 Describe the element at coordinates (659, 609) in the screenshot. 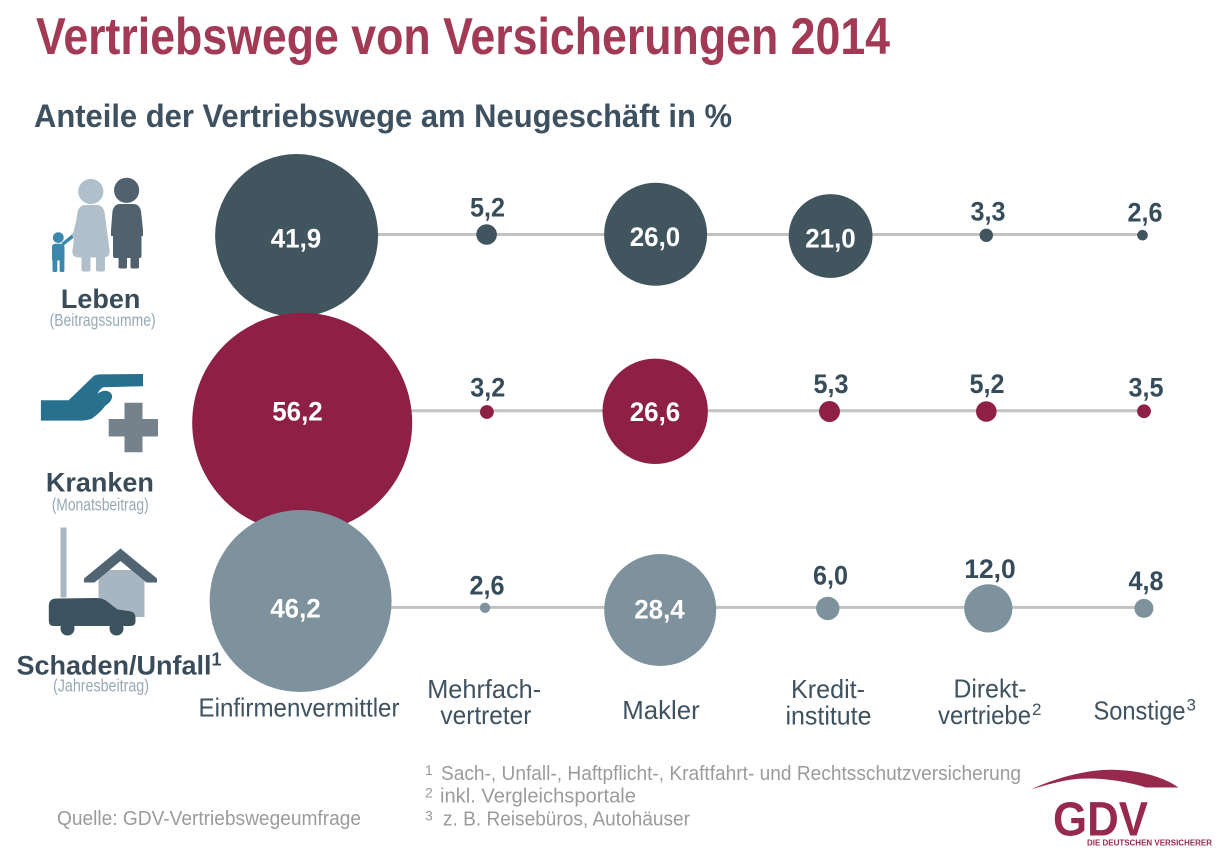

I see `svg-text: 28,4` at that location.